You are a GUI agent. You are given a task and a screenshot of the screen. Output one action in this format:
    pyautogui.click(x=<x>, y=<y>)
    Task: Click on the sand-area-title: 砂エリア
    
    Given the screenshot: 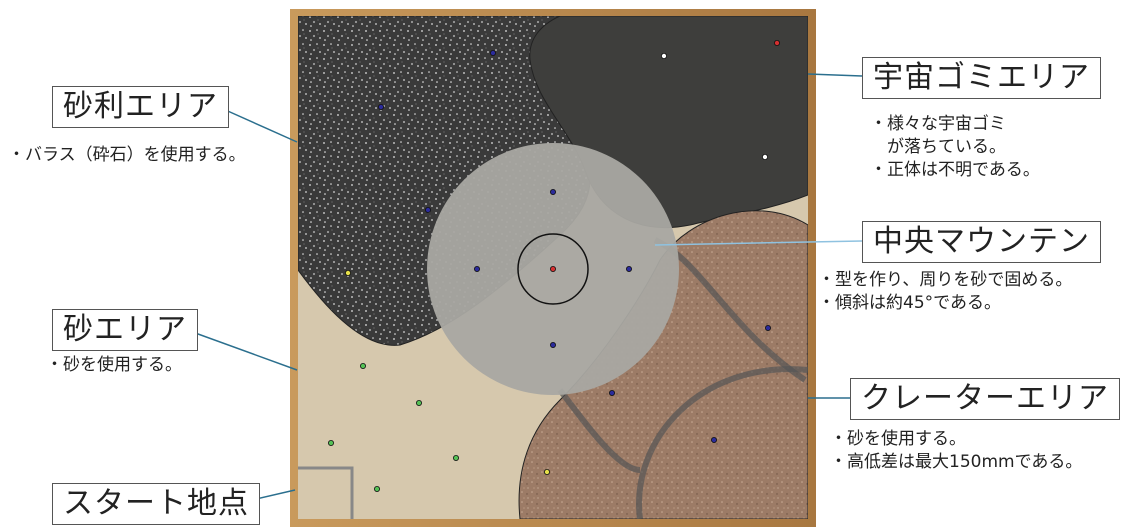 What is the action you would take?
    pyautogui.click(x=125, y=329)
    